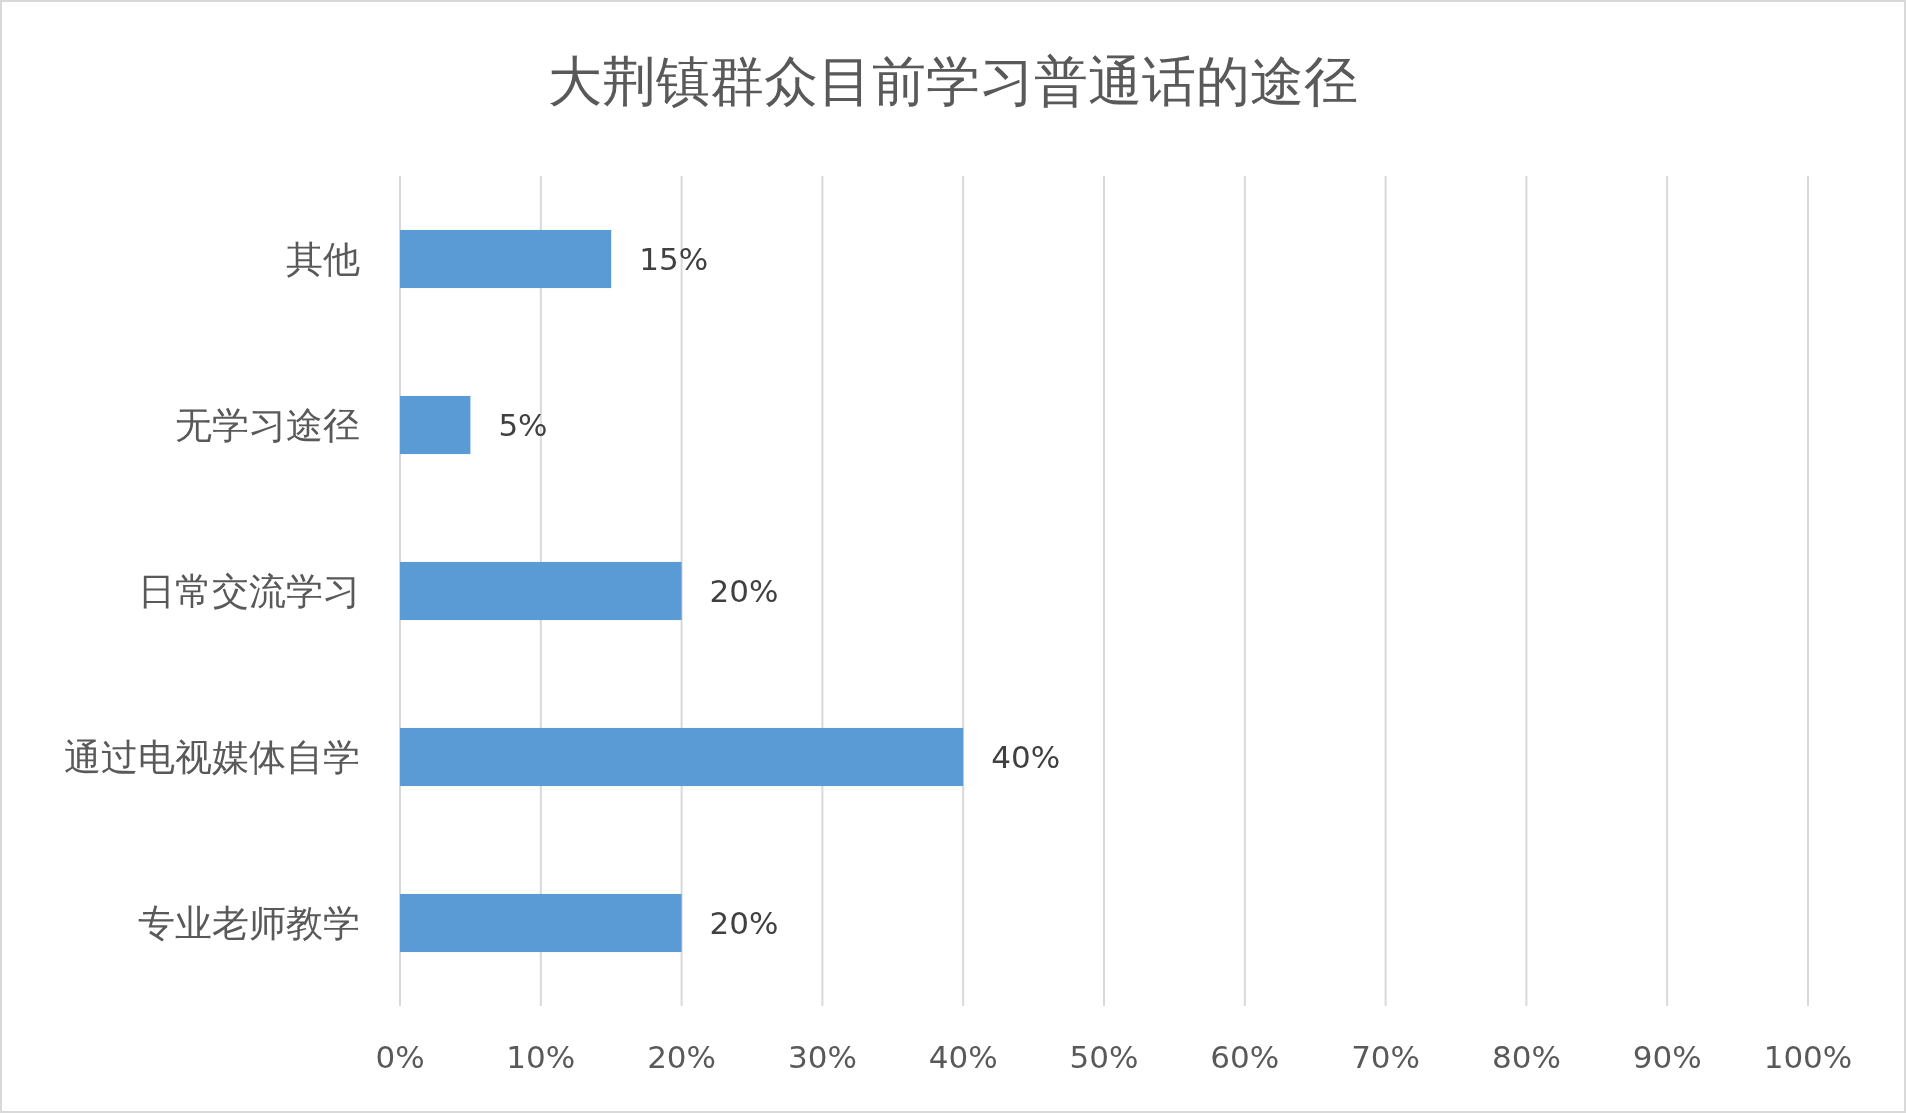 This screenshot has height=1113, width=1906. Describe the element at coordinates (674, 259) in the screenshot. I see `data-label: 15%` at that location.